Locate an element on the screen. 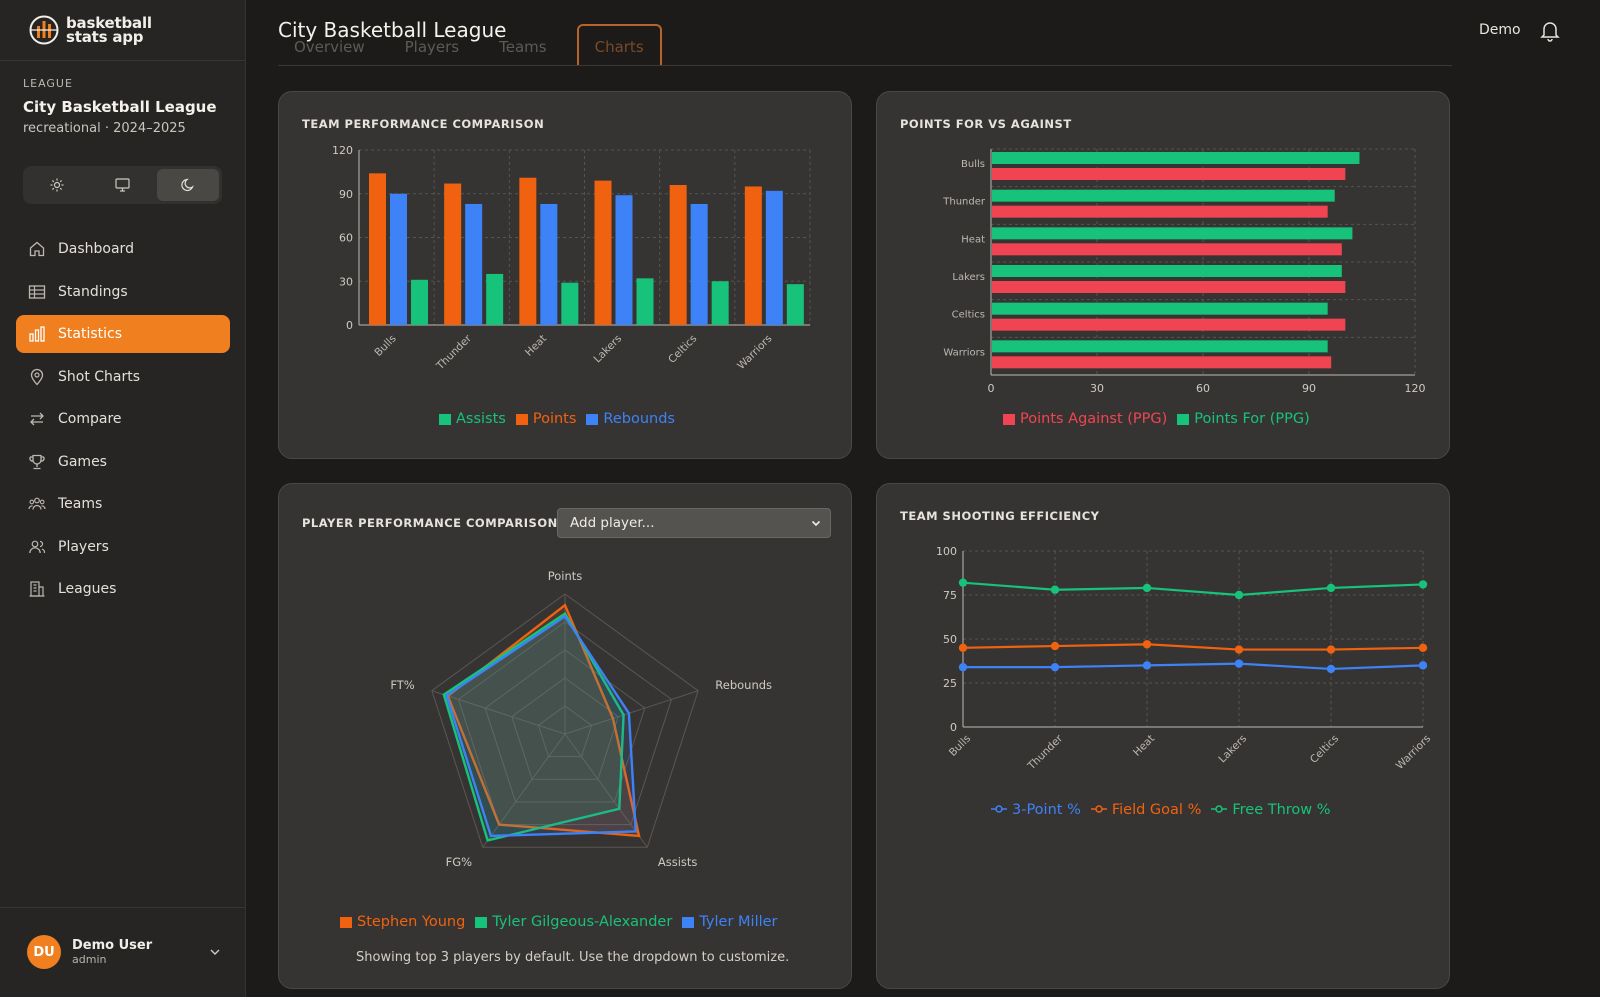 The width and height of the screenshot is (1600, 997). theme-switch is located at coordinates (122, 185).